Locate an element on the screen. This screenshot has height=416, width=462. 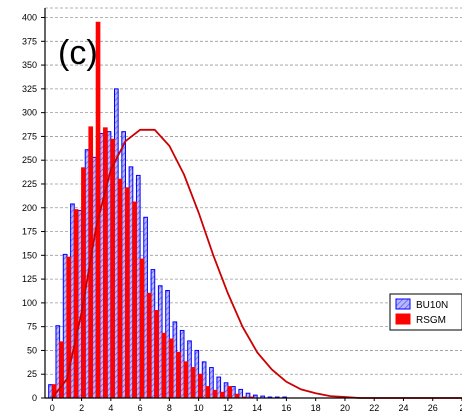
y-tick-label-9: 225 is located at coordinates (29, 184).